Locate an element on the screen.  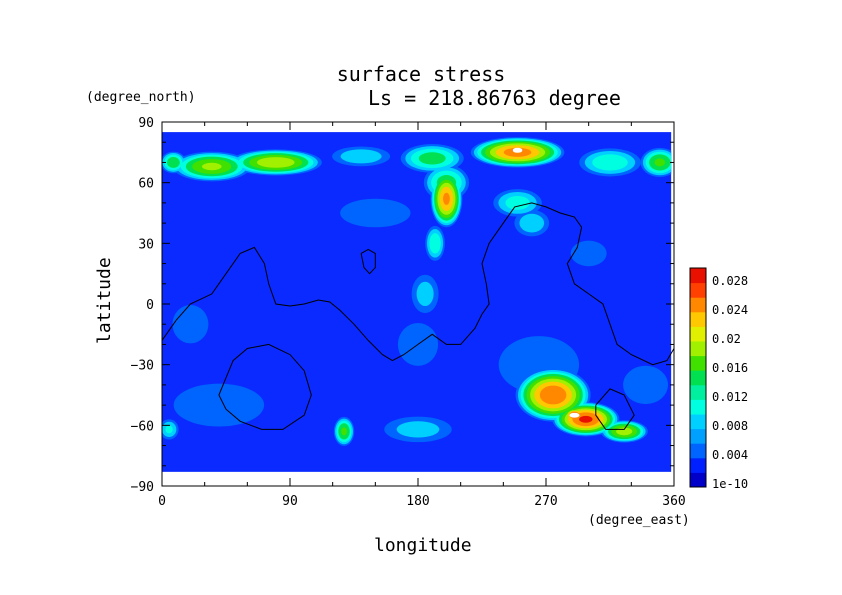
y-tick-label-5: −60 is located at coordinates (142, 426).